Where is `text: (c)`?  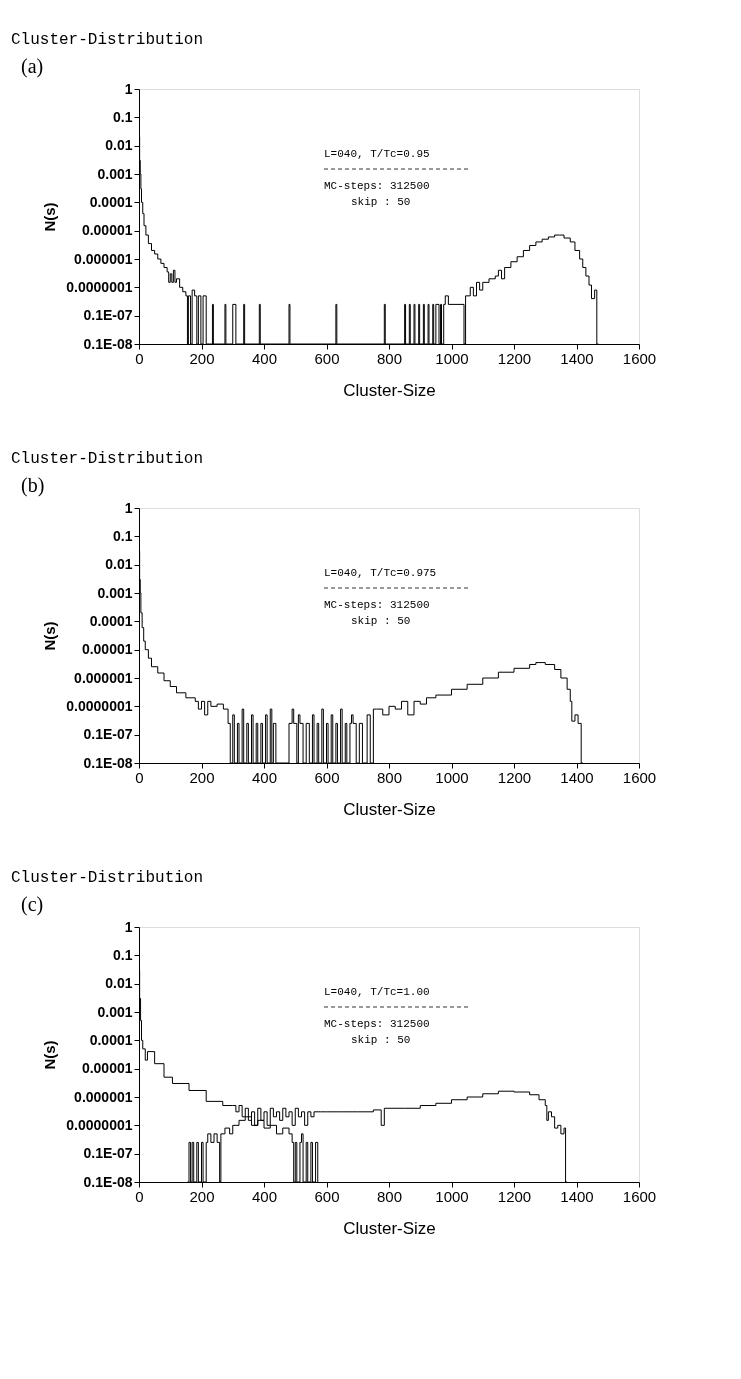
text: (c) is located at coordinates (32, 904).